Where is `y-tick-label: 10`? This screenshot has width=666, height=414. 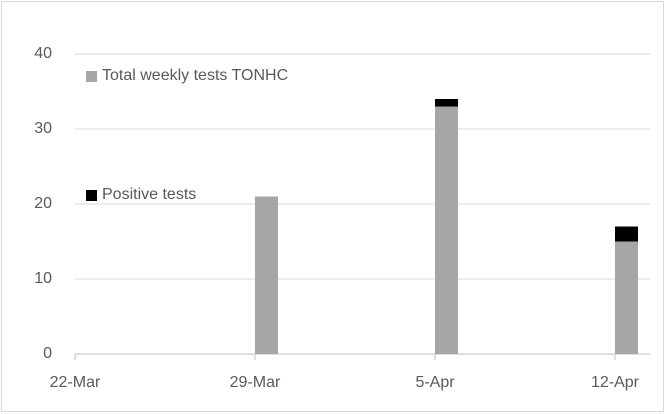
y-tick-label: 10 is located at coordinates (43, 278).